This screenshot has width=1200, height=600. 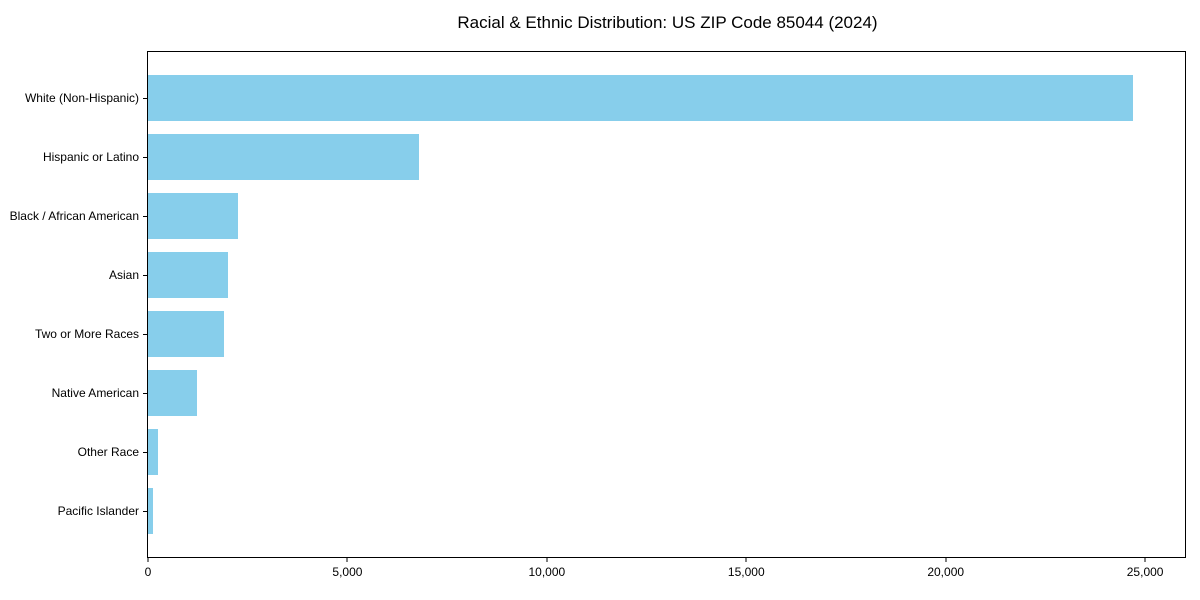 What do you see at coordinates (74, 216) in the screenshot?
I see `y-tick-label: Black / African American` at bounding box center [74, 216].